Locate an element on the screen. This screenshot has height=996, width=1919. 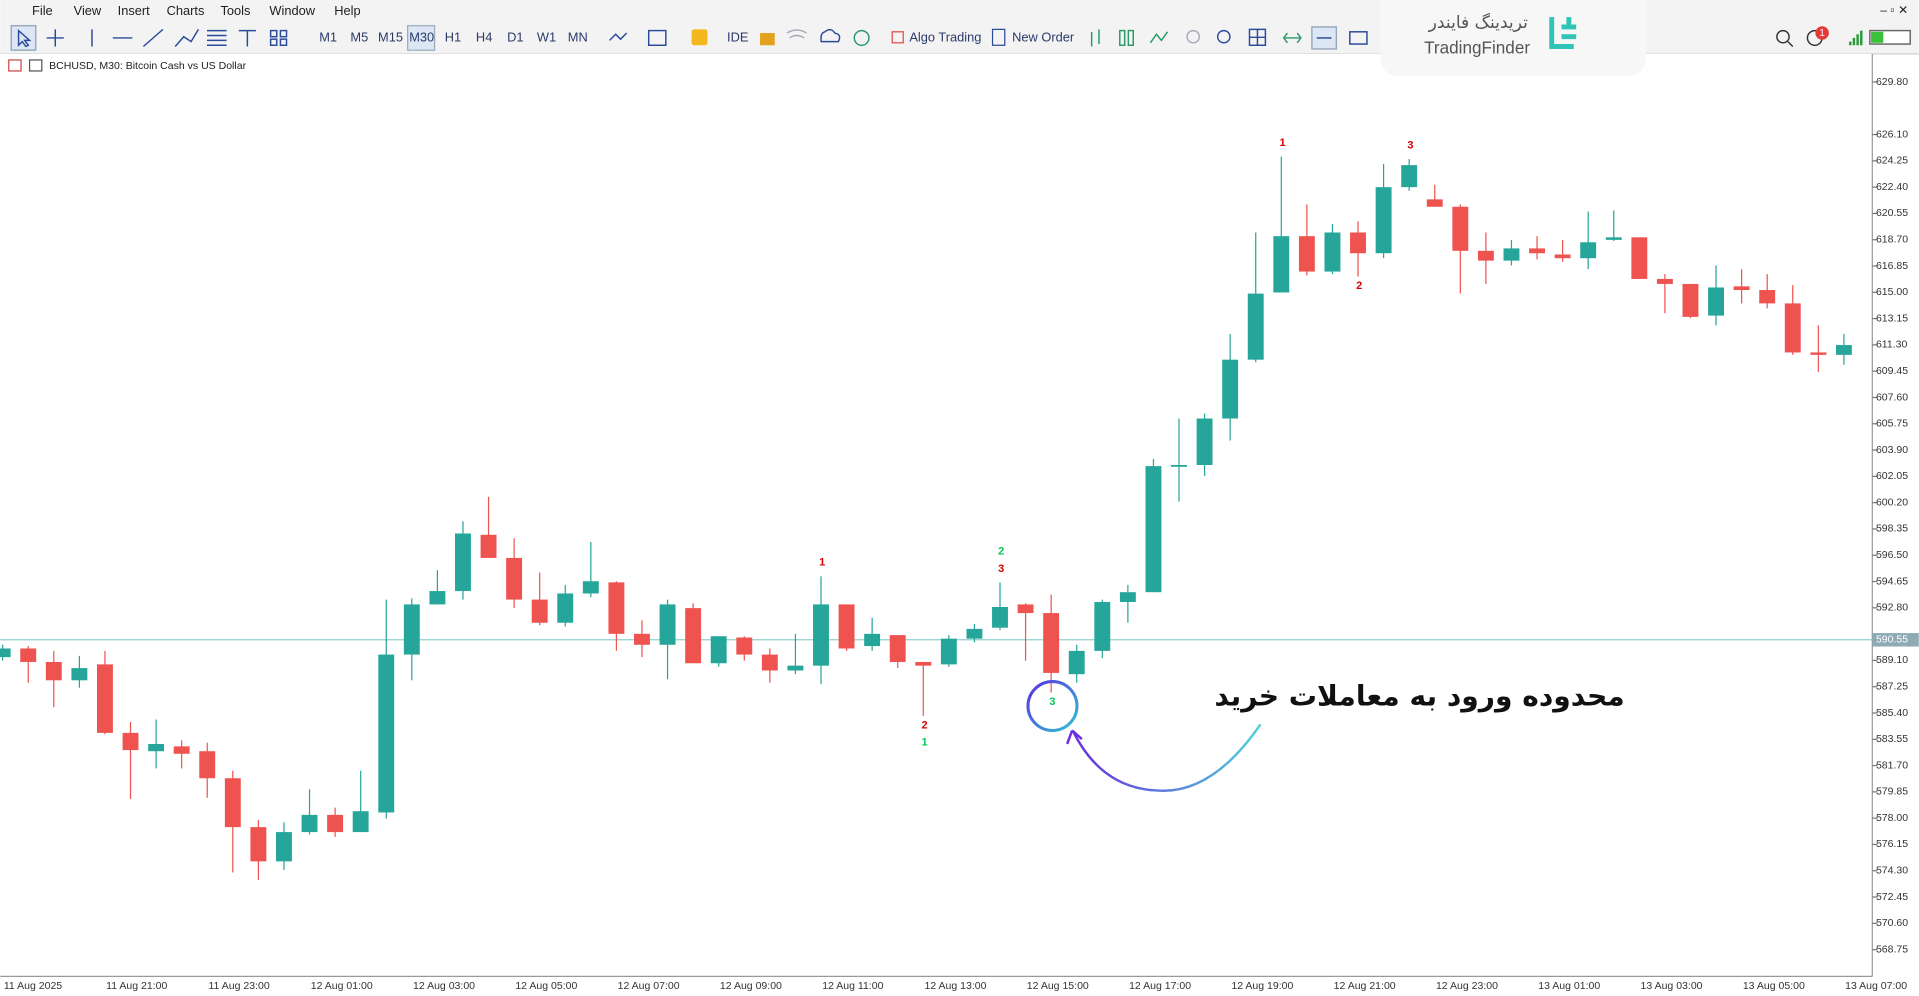
cursor-icon is located at coordinates (24, 38).